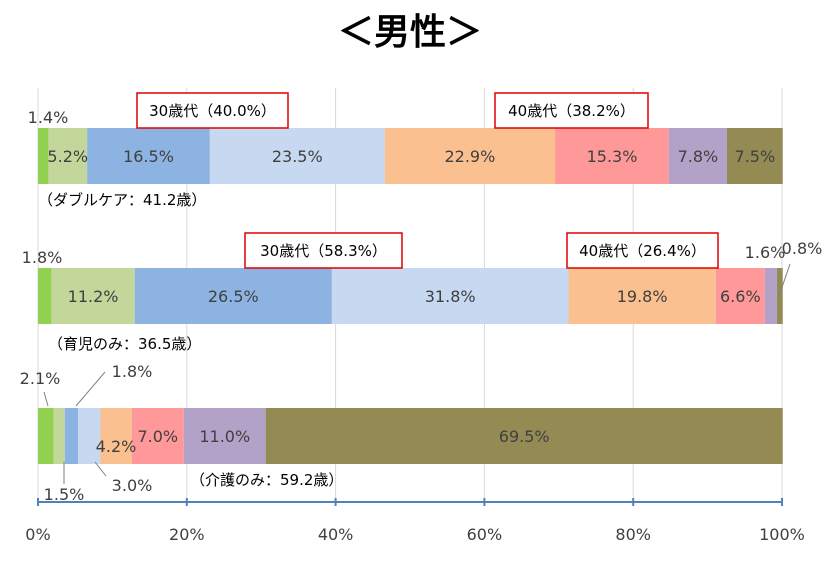 The width and height of the screenshot is (835, 563). What do you see at coordinates (124, 344) in the screenshot?
I see `bar-category-label: （育児のみ：36.5歳）` at bounding box center [124, 344].